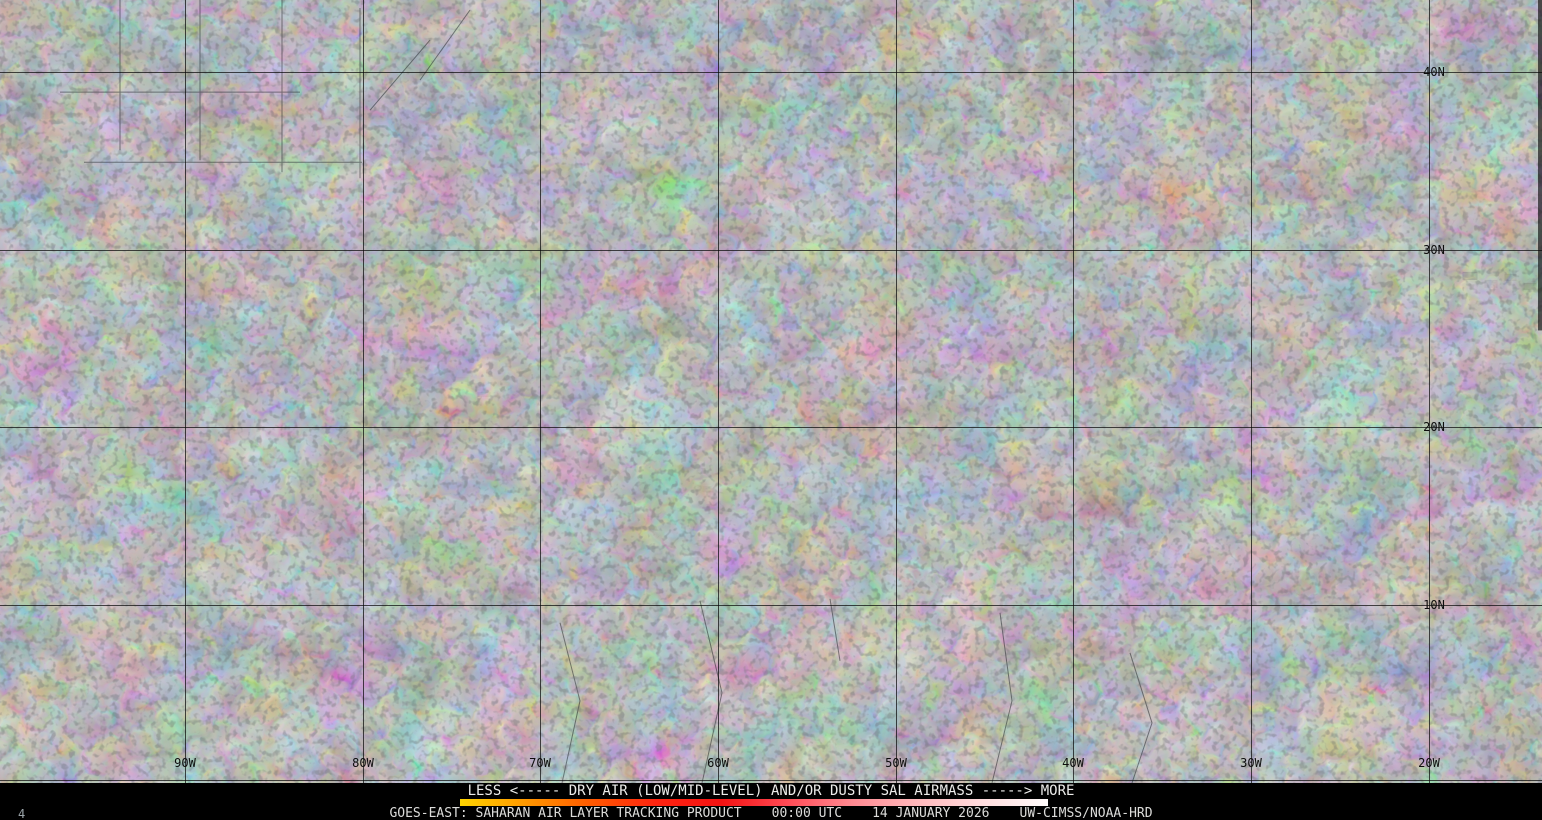  Describe the element at coordinates (1086, 813) in the screenshot. I see `caption-credit: UW-CIMSS/NOAA-HRD` at that location.